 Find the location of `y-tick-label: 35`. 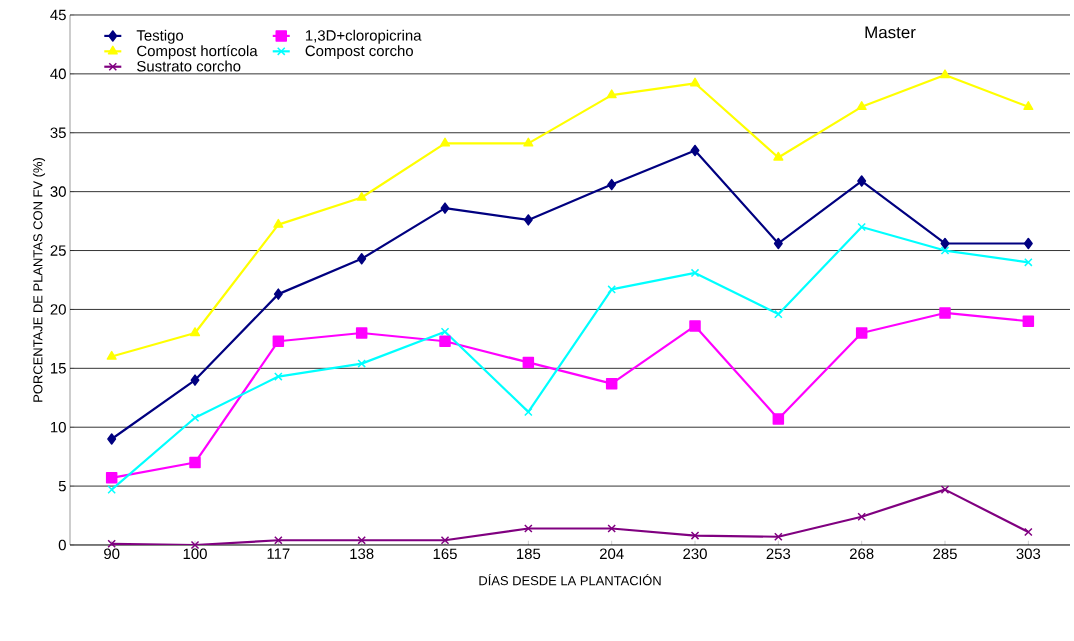

y-tick-label: 35 is located at coordinates (58, 133).